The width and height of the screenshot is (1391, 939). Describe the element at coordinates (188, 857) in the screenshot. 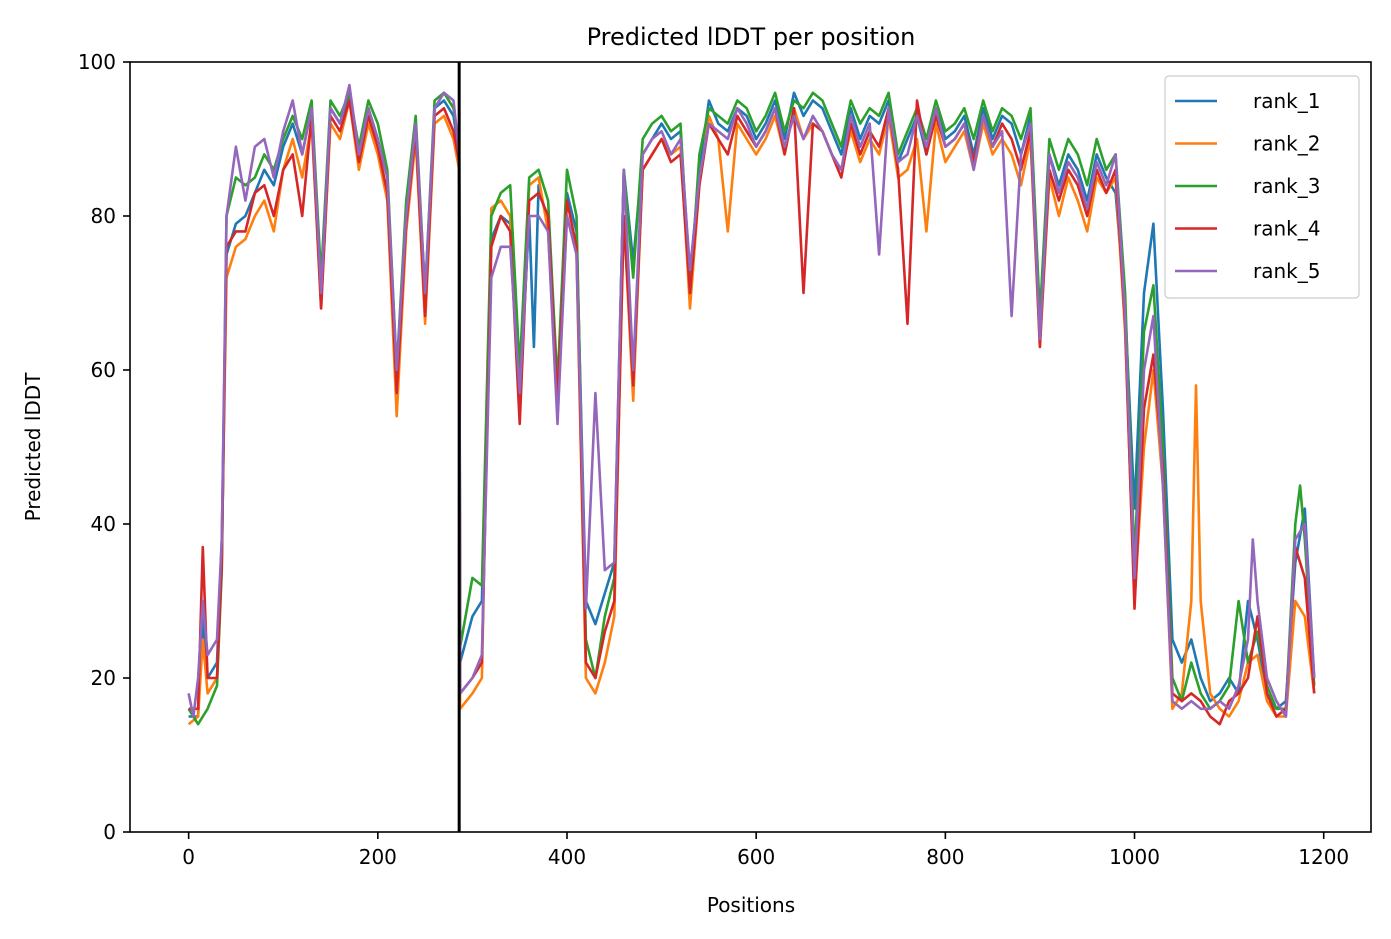

I see `x-tick-label: 0` at that location.